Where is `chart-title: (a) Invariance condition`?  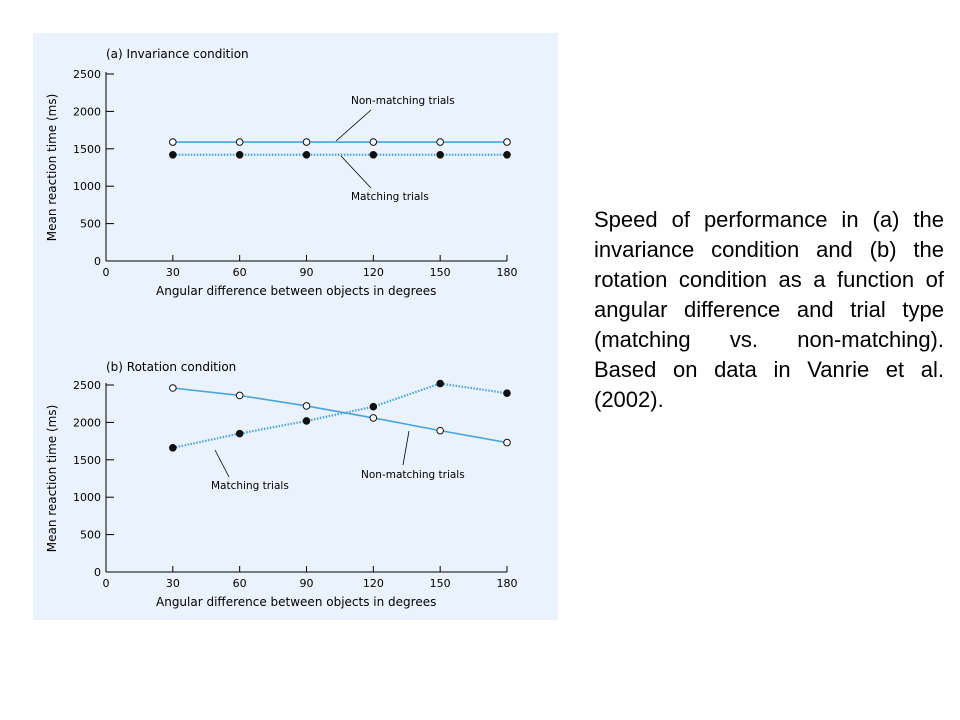
chart-title: (a) Invariance condition is located at coordinates (177, 54).